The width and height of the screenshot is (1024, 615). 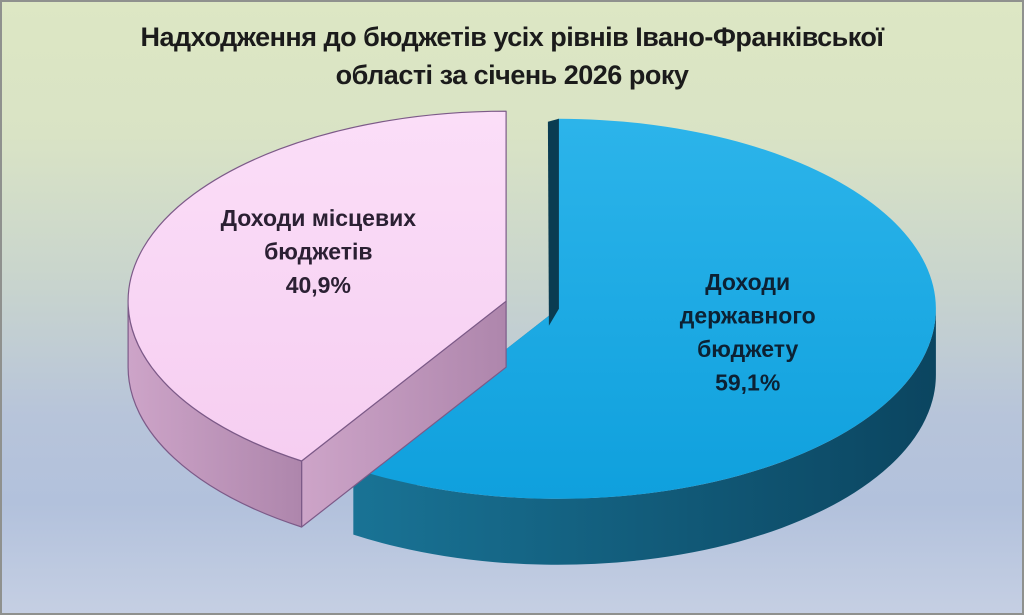 I want to click on slice-label-line: бюджету, so click(x=747, y=349).